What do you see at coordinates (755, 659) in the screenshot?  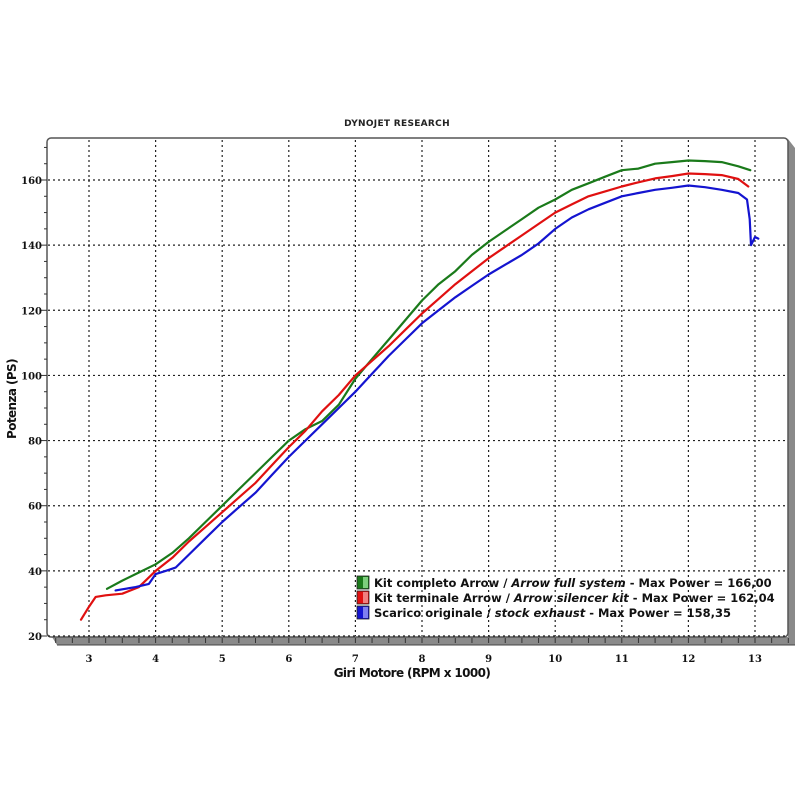 I see `x-tick-label: 13` at bounding box center [755, 659].